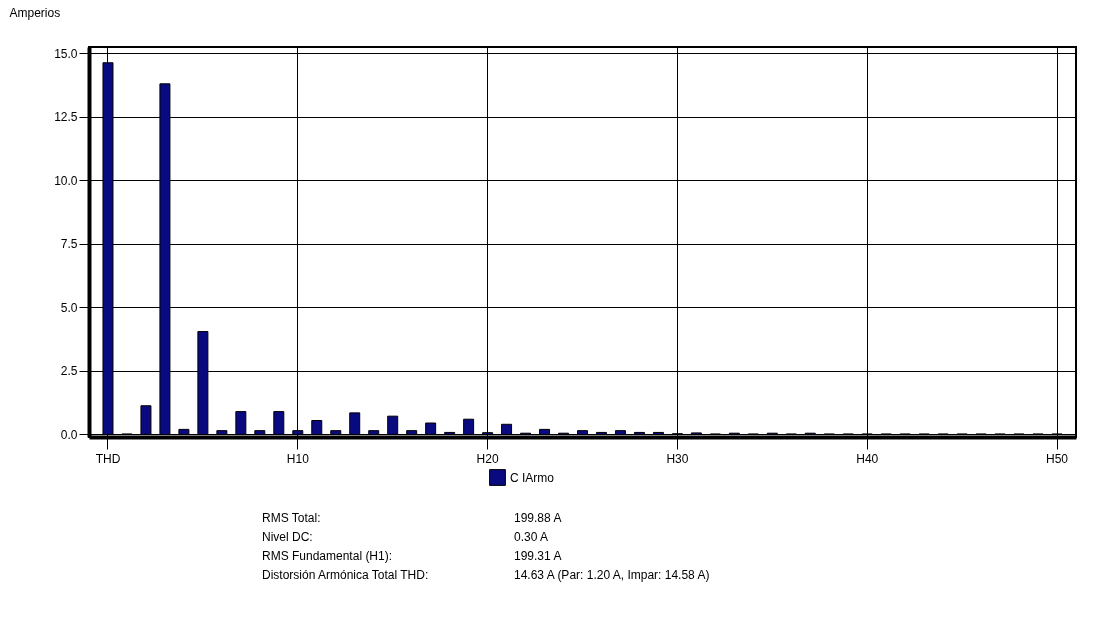 The width and height of the screenshot is (1096, 631). Describe the element at coordinates (66, 180) in the screenshot. I see `y-tick-label: 10.0` at that location.